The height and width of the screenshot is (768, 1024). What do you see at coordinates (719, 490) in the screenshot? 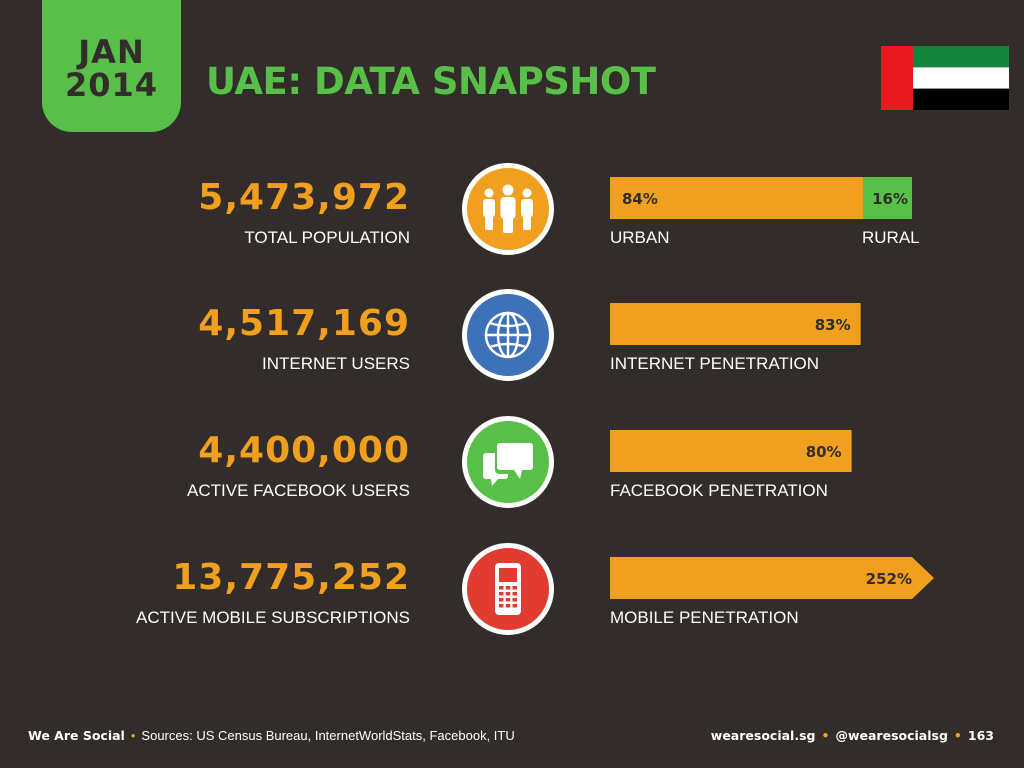
I see `bar-caption: FACEBOOK PENETRATION` at bounding box center [719, 490].